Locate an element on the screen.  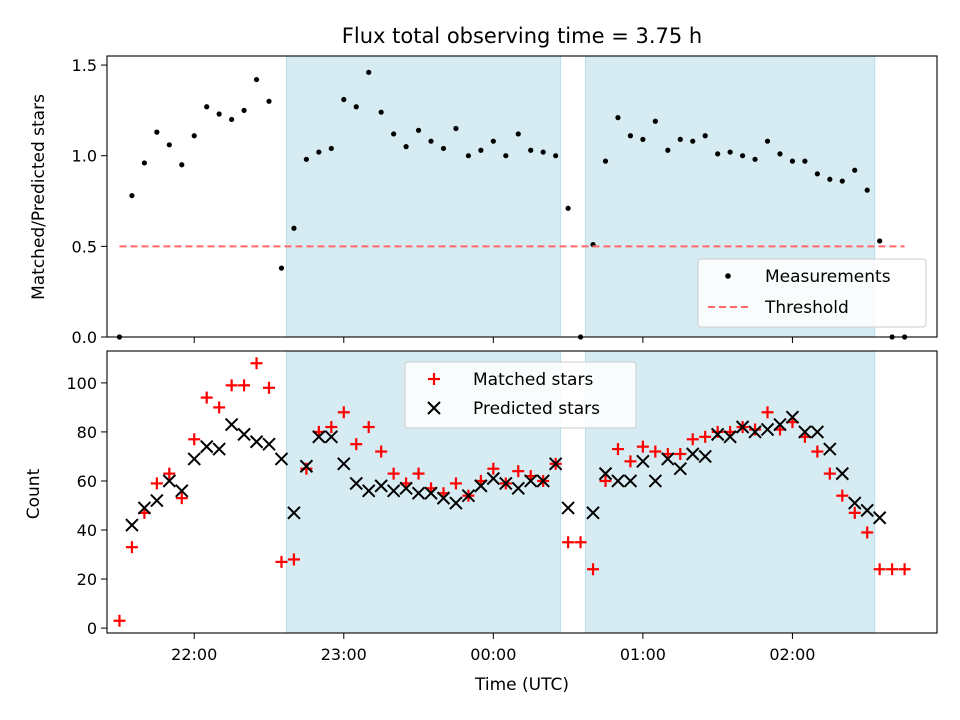
x-tick-label: 01:00 is located at coordinates (643, 654).